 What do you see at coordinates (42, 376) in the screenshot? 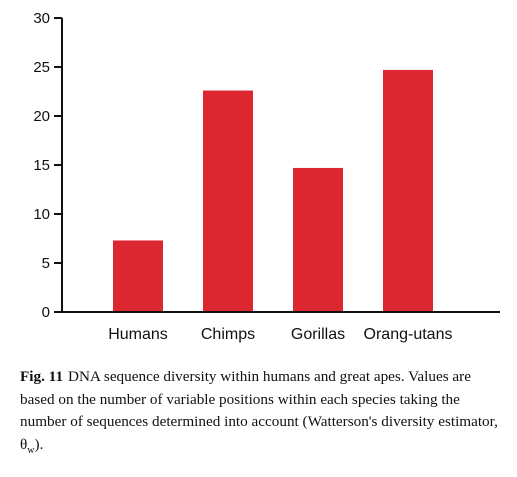
I see `figure-label: Fig. 11` at bounding box center [42, 376].